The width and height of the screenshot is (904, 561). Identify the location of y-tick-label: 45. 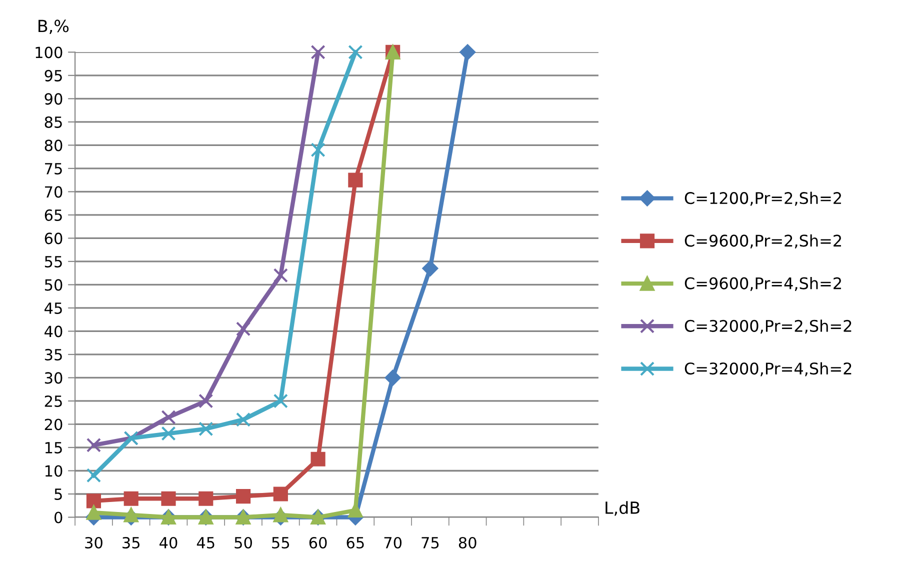
(53, 308).